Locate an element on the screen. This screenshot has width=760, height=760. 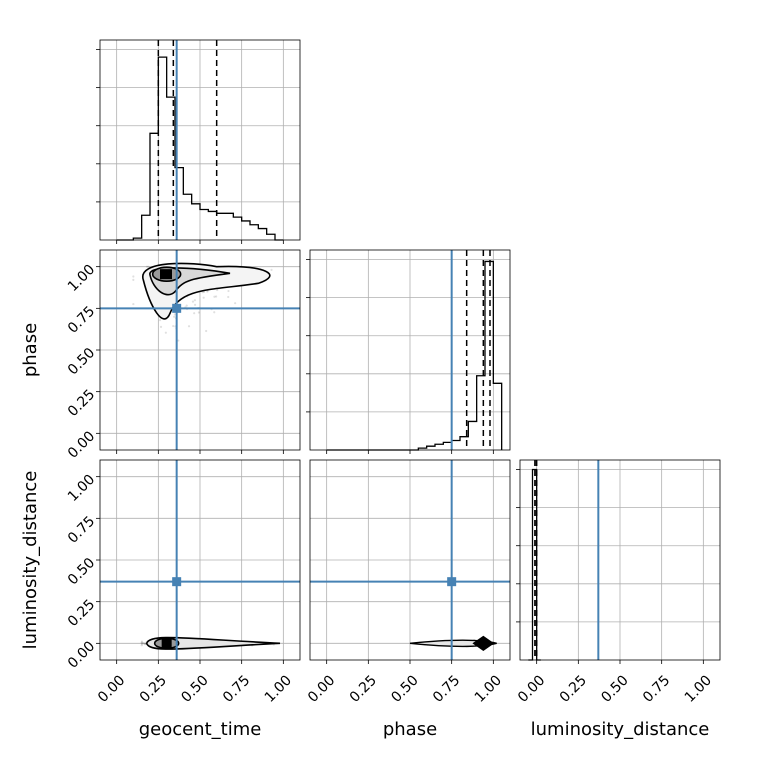
histogram-panel-phase is located at coordinates (408, 351).